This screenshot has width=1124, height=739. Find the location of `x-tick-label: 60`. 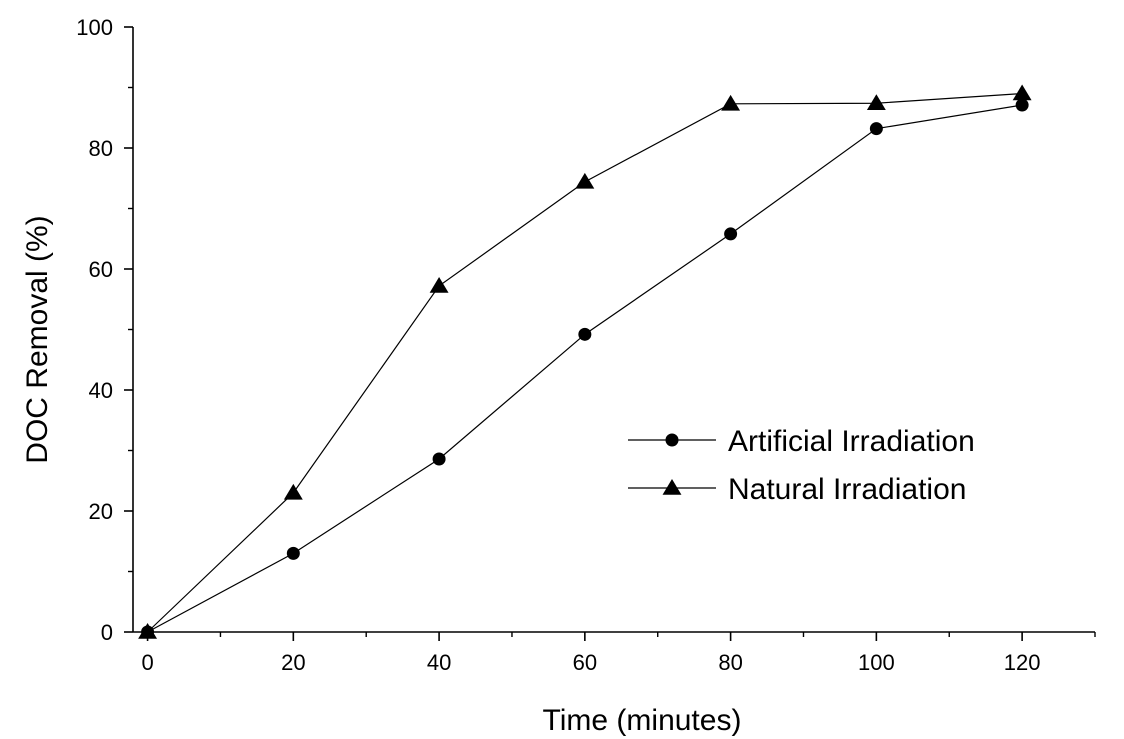

x-tick-label: 60 is located at coordinates (585, 662).